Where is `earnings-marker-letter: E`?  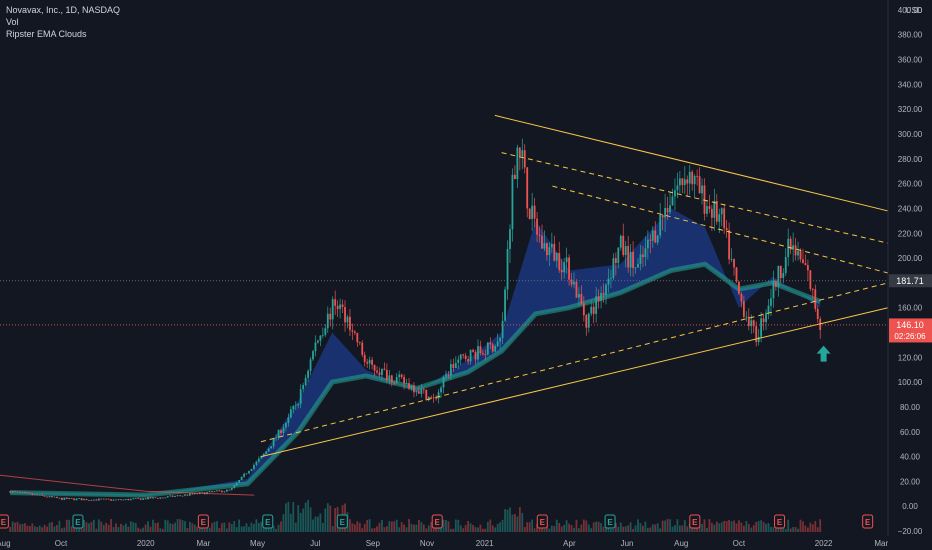
earnings-marker-letter: E is located at coordinates (695, 522).